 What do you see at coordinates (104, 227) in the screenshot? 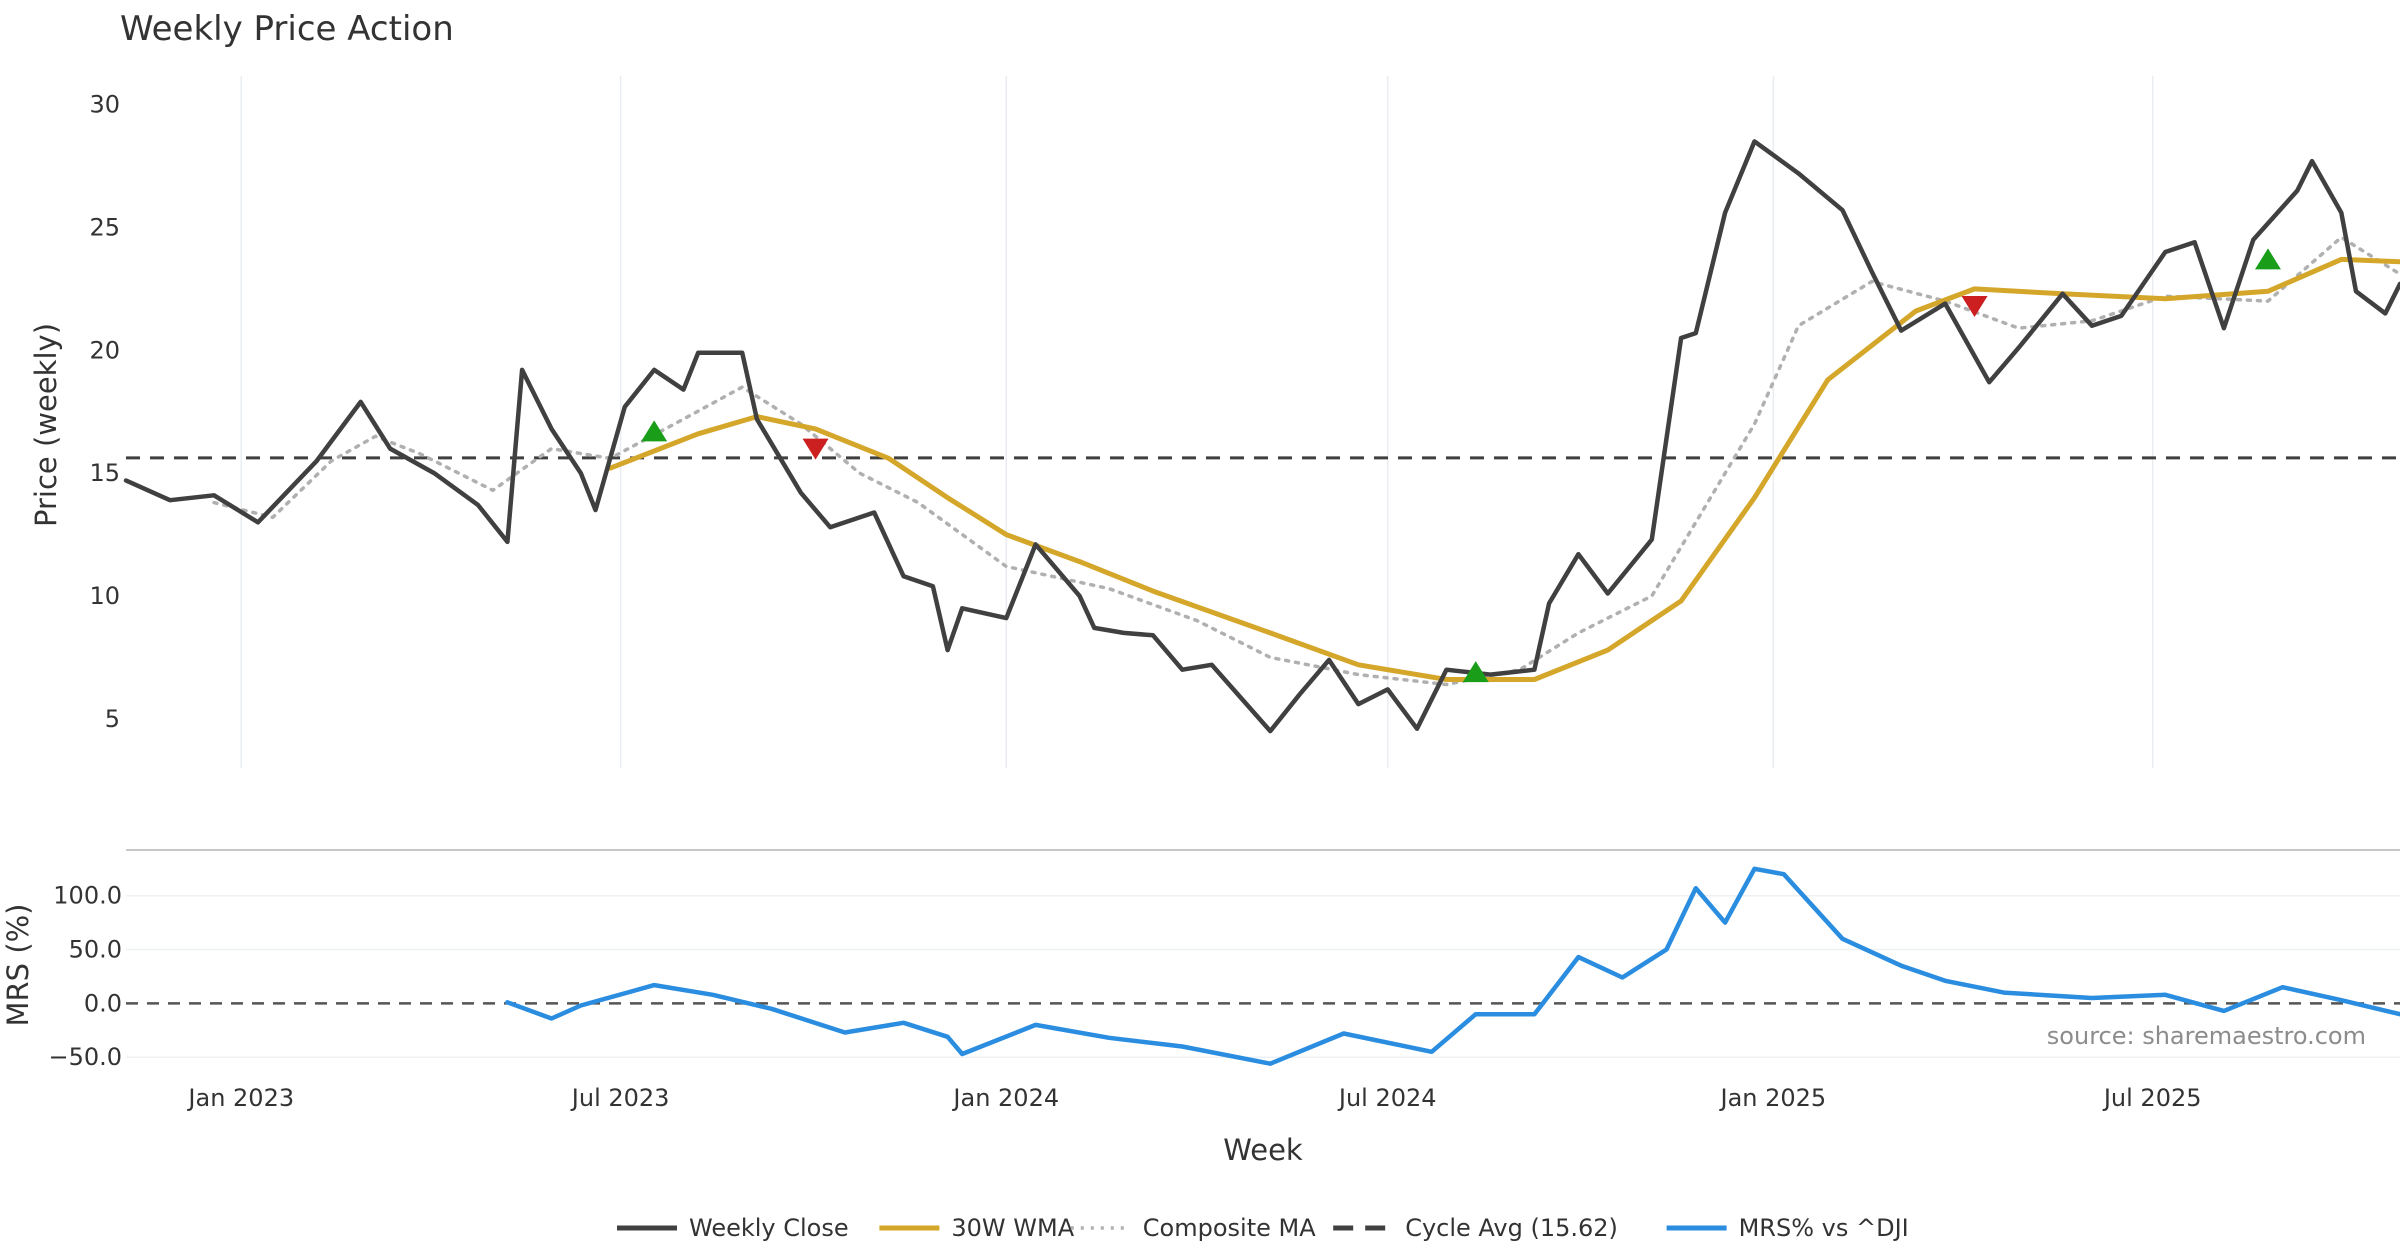
I see `price-y-tick-label: 25` at bounding box center [104, 227].